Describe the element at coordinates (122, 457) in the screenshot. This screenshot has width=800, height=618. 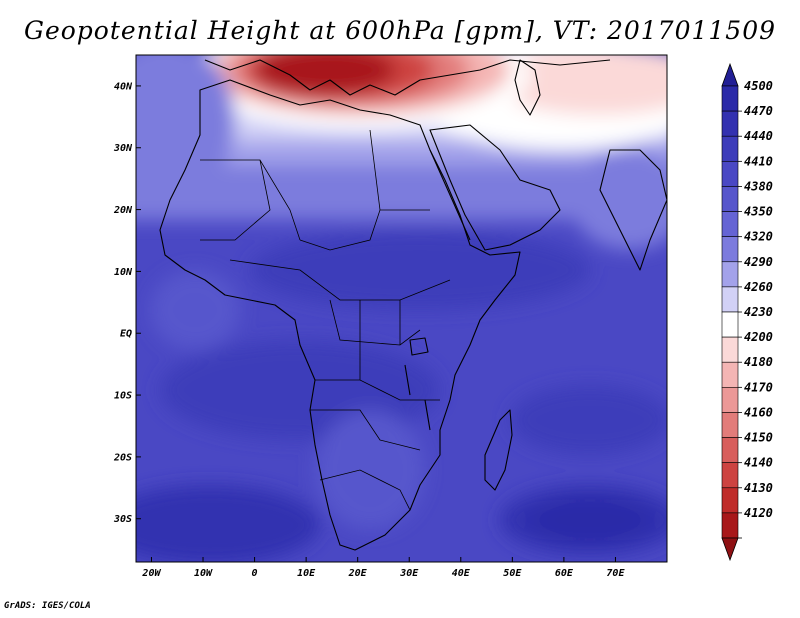
I see `lat-tick-label: 20S` at that location.